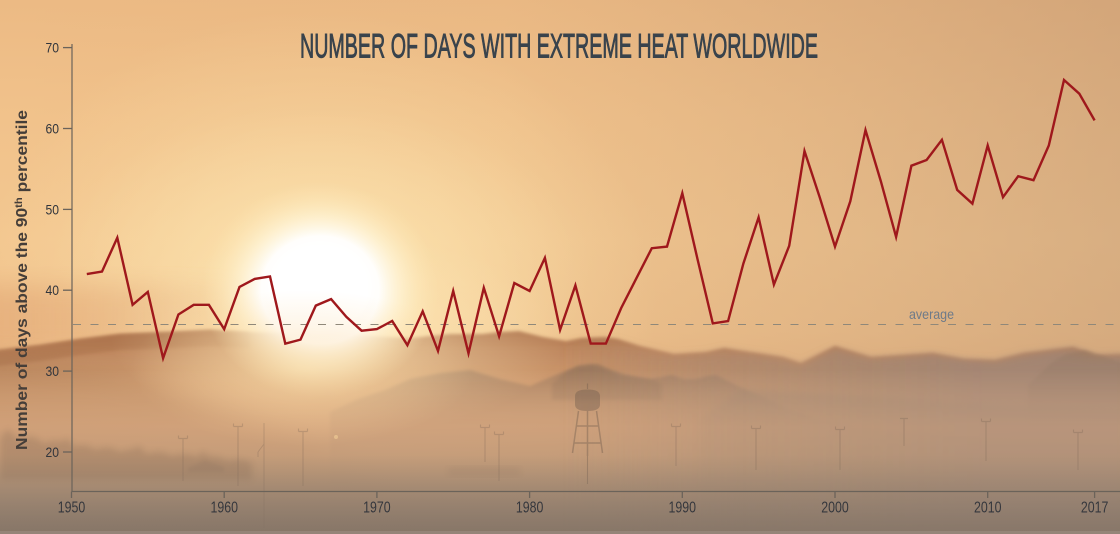 The image size is (1120, 534). I want to click on svg-text: 50, so click(53, 209).